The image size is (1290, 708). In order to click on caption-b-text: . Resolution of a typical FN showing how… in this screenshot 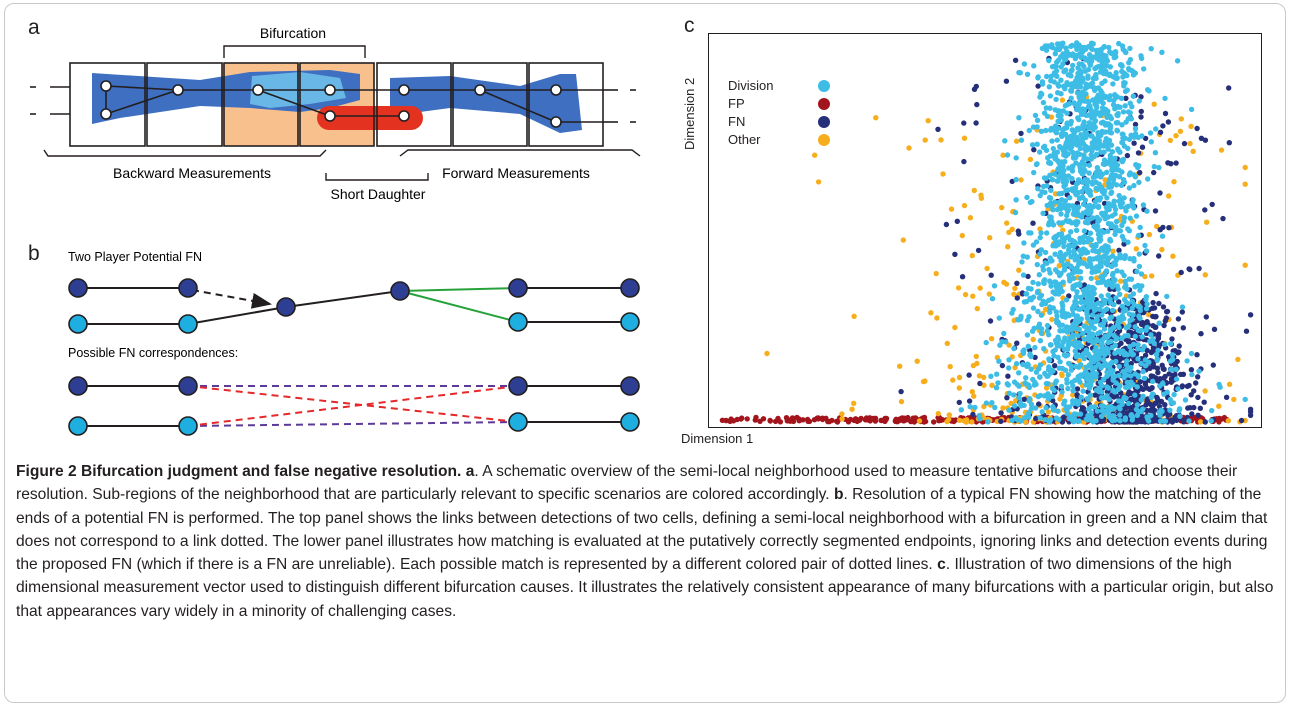, I will do `click(642, 530)`.